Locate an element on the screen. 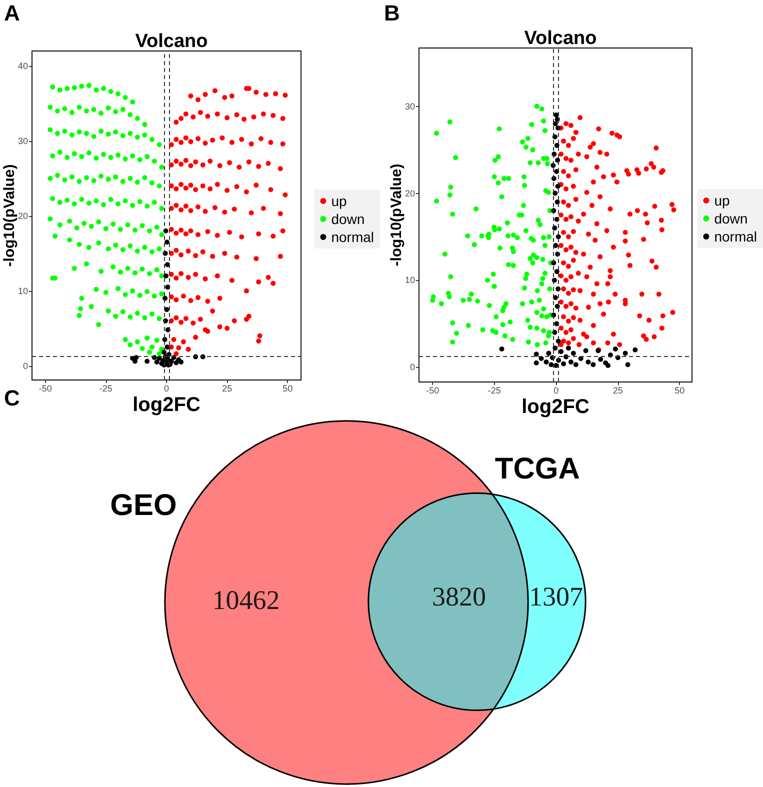 Image resolution: width=763 pixels, height=787 pixels. text: TCGA is located at coordinates (537, 469).